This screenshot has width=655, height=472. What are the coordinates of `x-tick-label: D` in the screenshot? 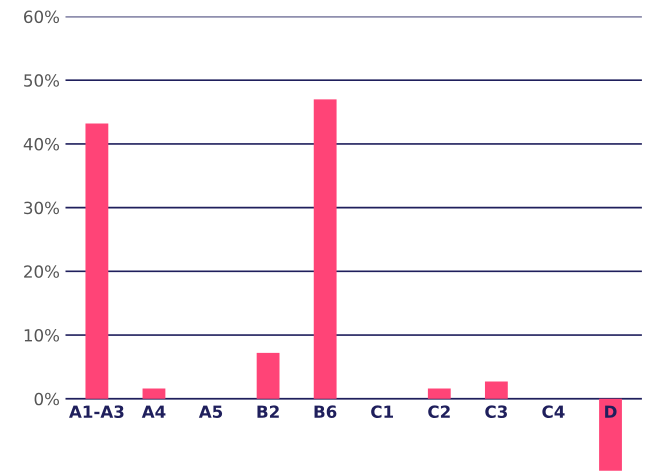 It's located at (611, 412).